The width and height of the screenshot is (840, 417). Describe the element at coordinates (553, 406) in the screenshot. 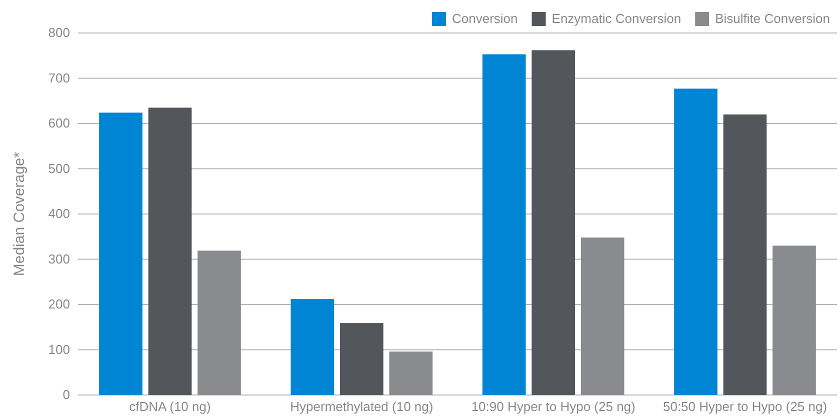

I see `x-tick-label: 10:90 Hyper to Hypo (25 ng)` at that location.